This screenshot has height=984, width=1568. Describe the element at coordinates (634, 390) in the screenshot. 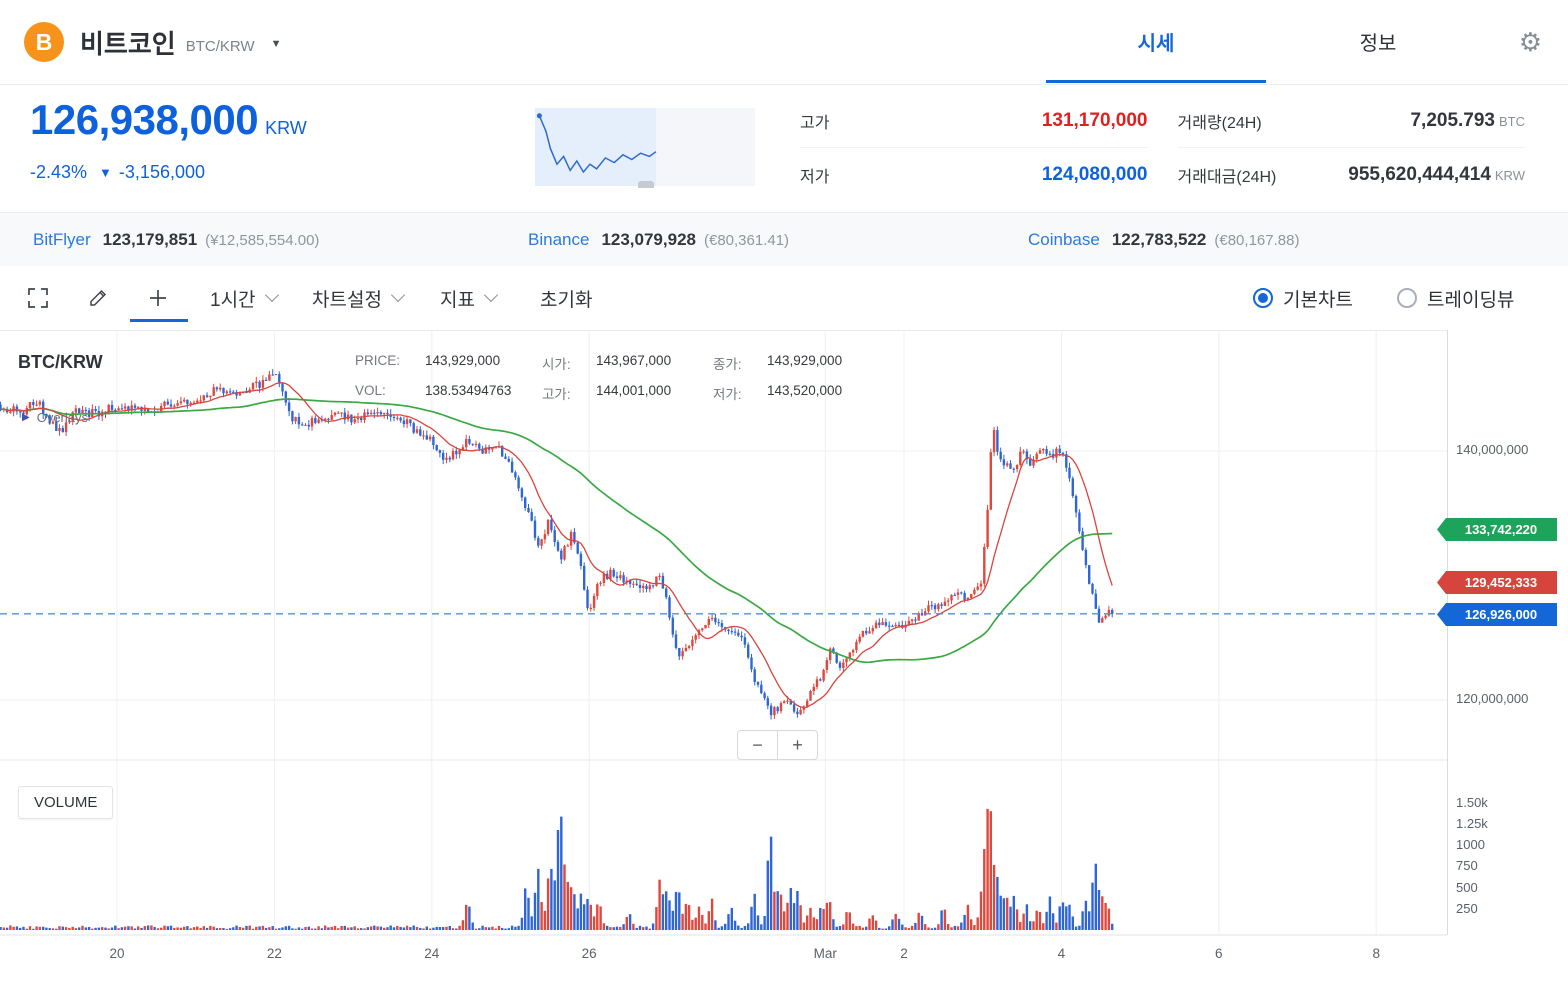

I see `info-high-value: 144,001,000` at that location.